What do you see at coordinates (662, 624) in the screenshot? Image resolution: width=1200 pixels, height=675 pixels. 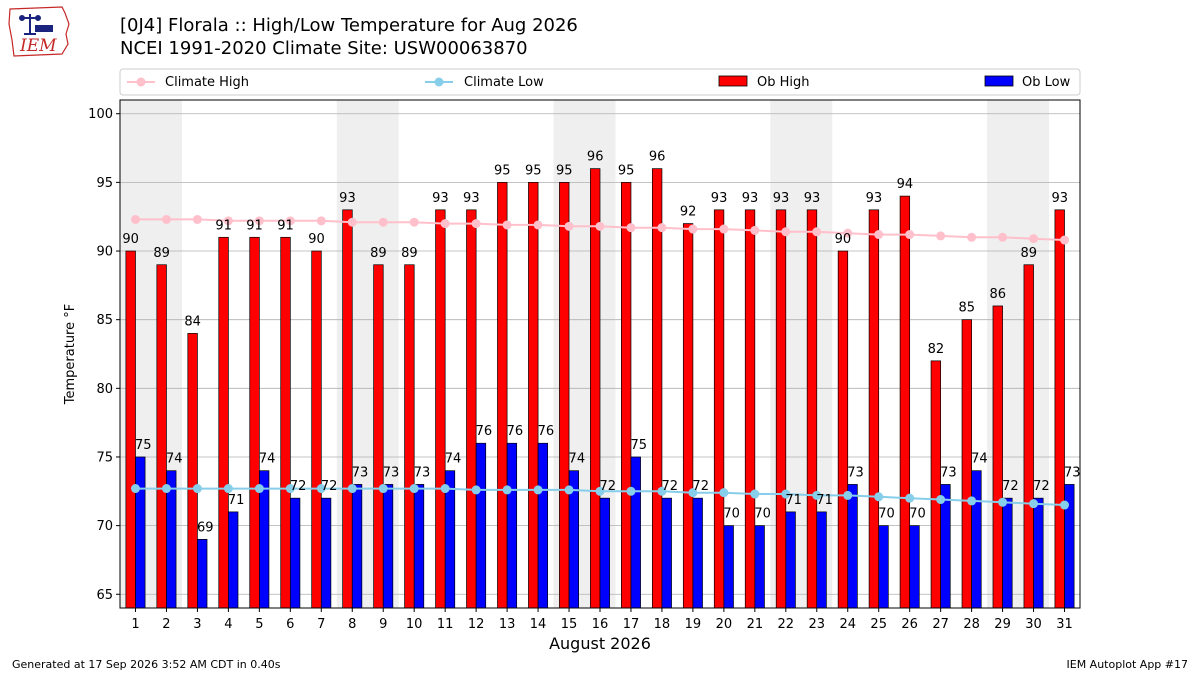 I see `x-tick-label-18: 18` at bounding box center [662, 624].